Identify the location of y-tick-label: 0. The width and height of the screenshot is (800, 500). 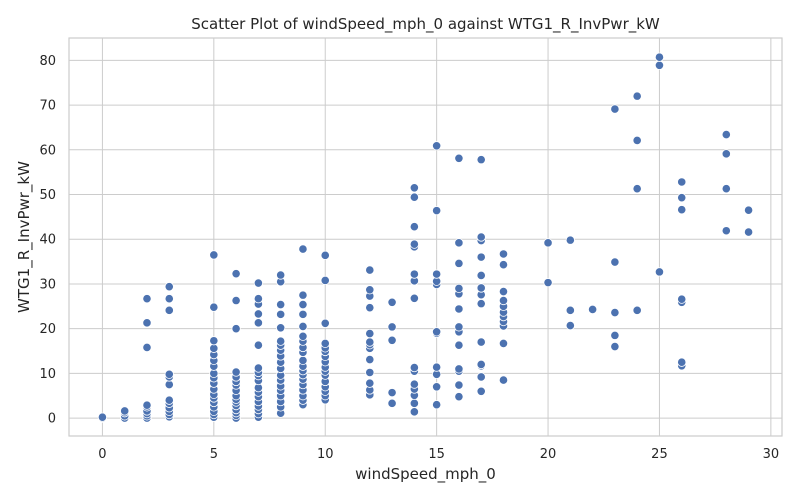
(52, 419).